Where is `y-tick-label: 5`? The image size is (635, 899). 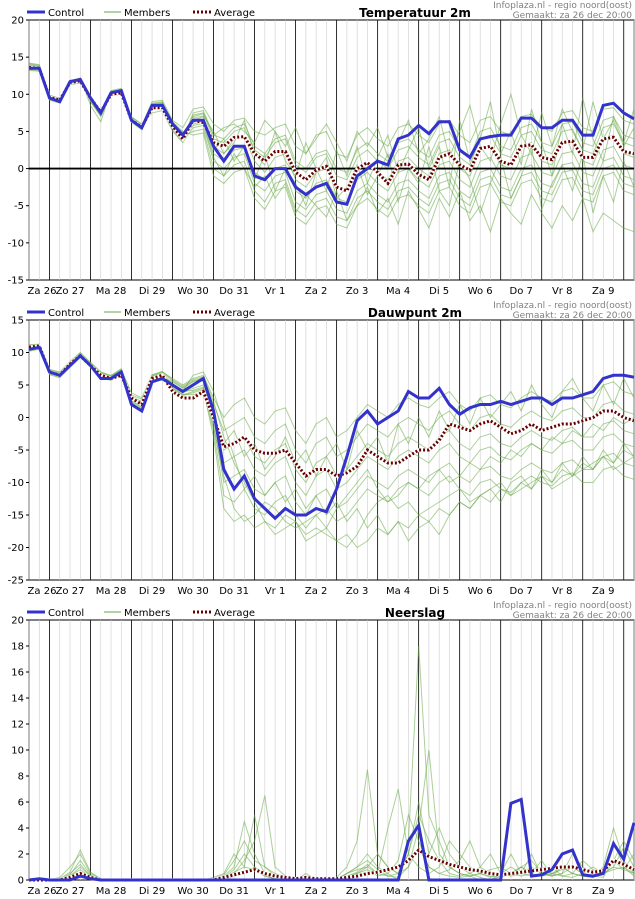 y-tick-label: 5 is located at coordinates (21, 132).